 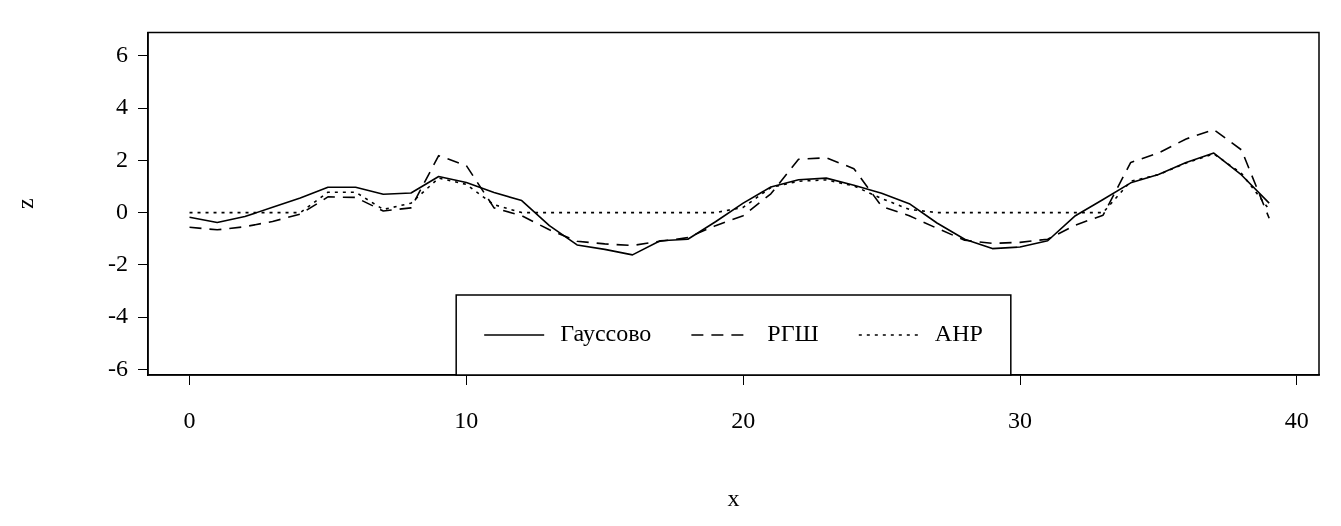 What do you see at coordinates (466, 419) in the screenshot?
I see `x-tick-label: 10` at bounding box center [466, 419].